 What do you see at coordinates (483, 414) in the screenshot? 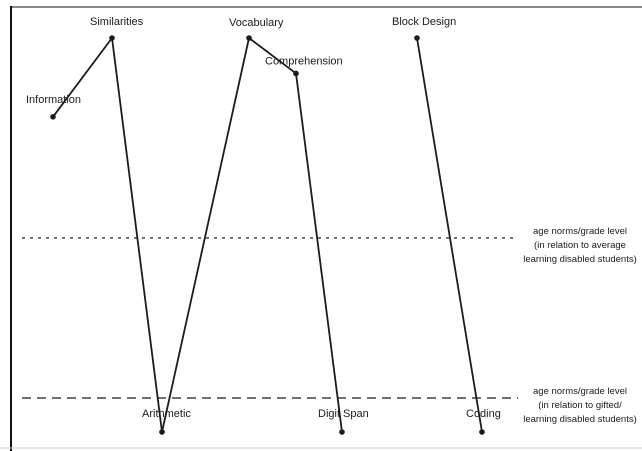
I see `data-point-label: Coding` at bounding box center [483, 414].